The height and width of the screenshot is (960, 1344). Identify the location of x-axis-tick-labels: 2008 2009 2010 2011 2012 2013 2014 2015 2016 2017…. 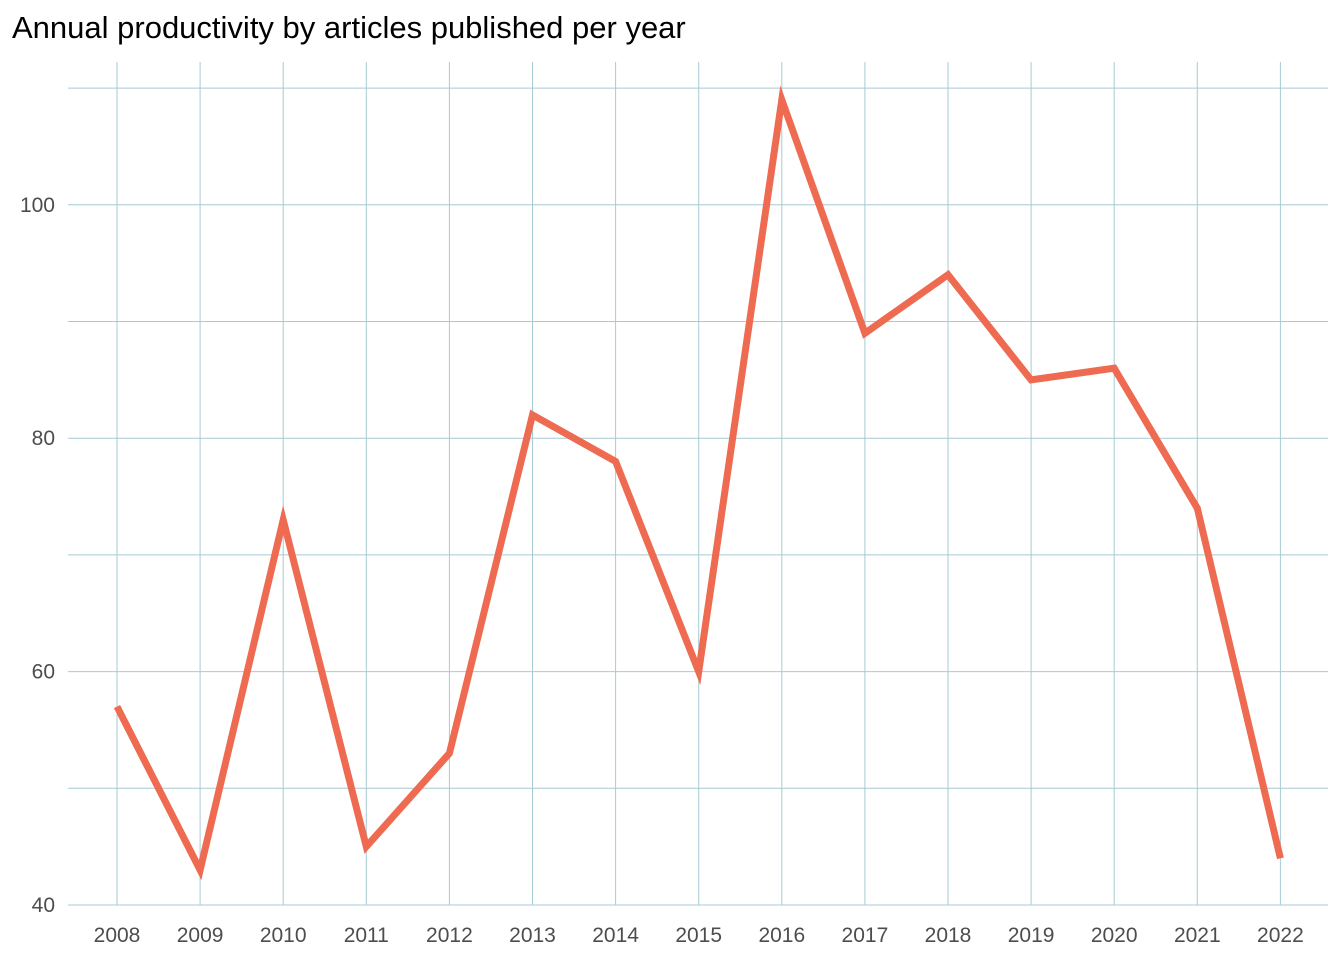
(699, 935).